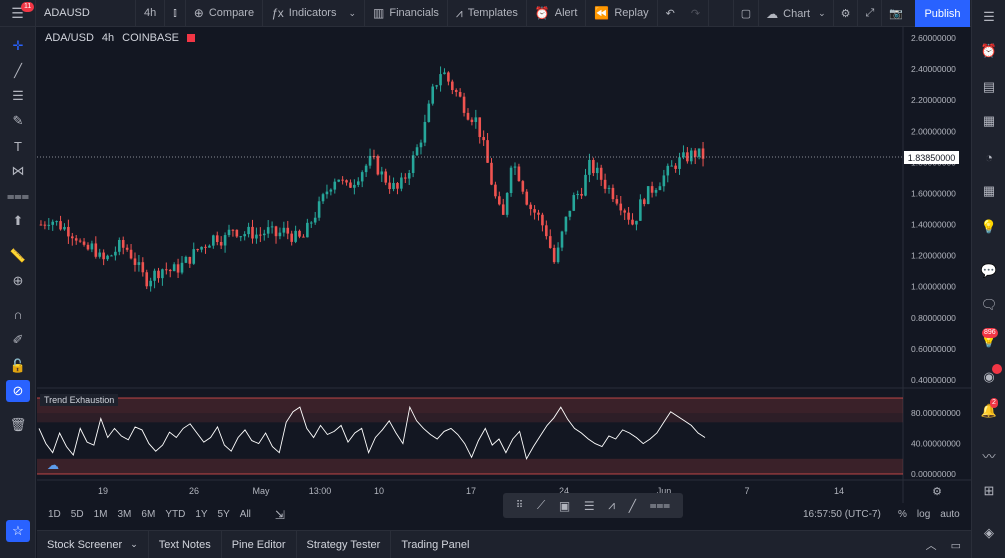 This screenshot has width=1005, height=558. Describe the element at coordinates (989, 377) in the screenshot. I see `streams-button: ◉` at that location.